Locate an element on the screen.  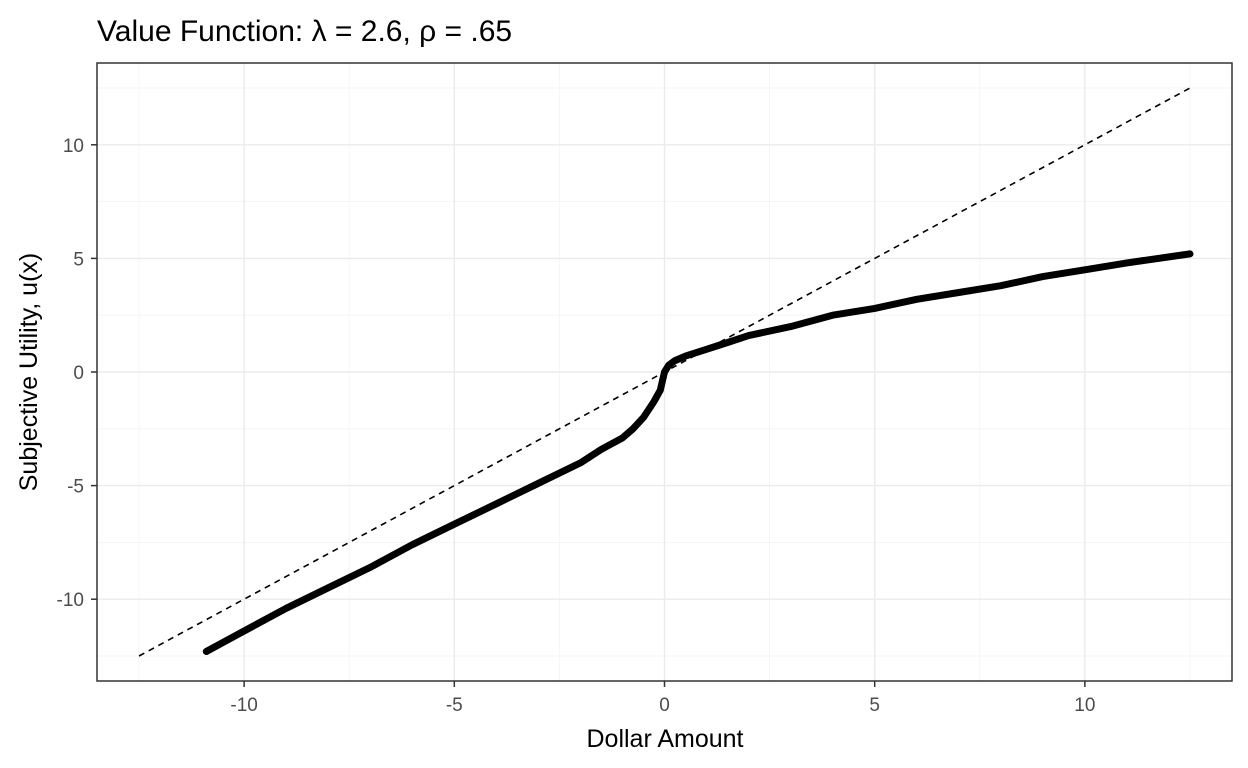
x-tick-label: -10 is located at coordinates (243, 705).